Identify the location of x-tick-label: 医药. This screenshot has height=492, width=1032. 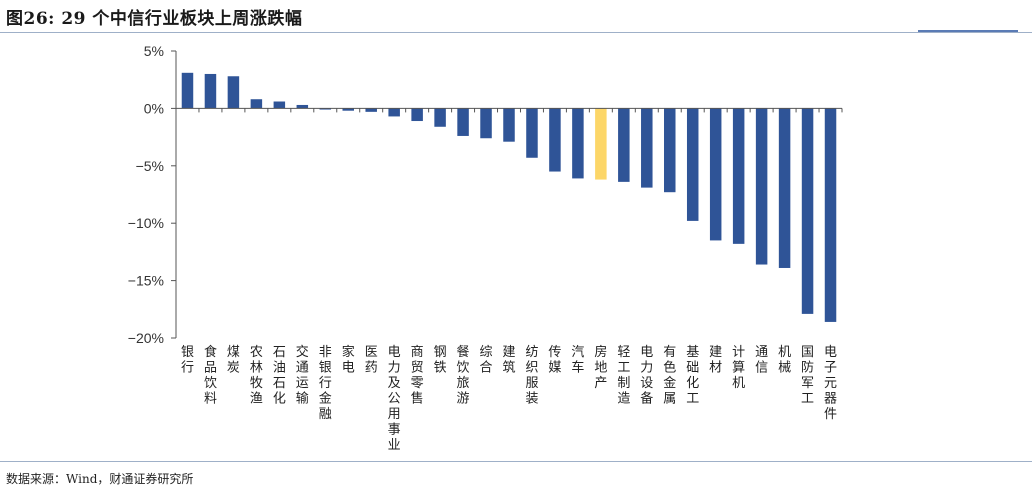
(371, 360).